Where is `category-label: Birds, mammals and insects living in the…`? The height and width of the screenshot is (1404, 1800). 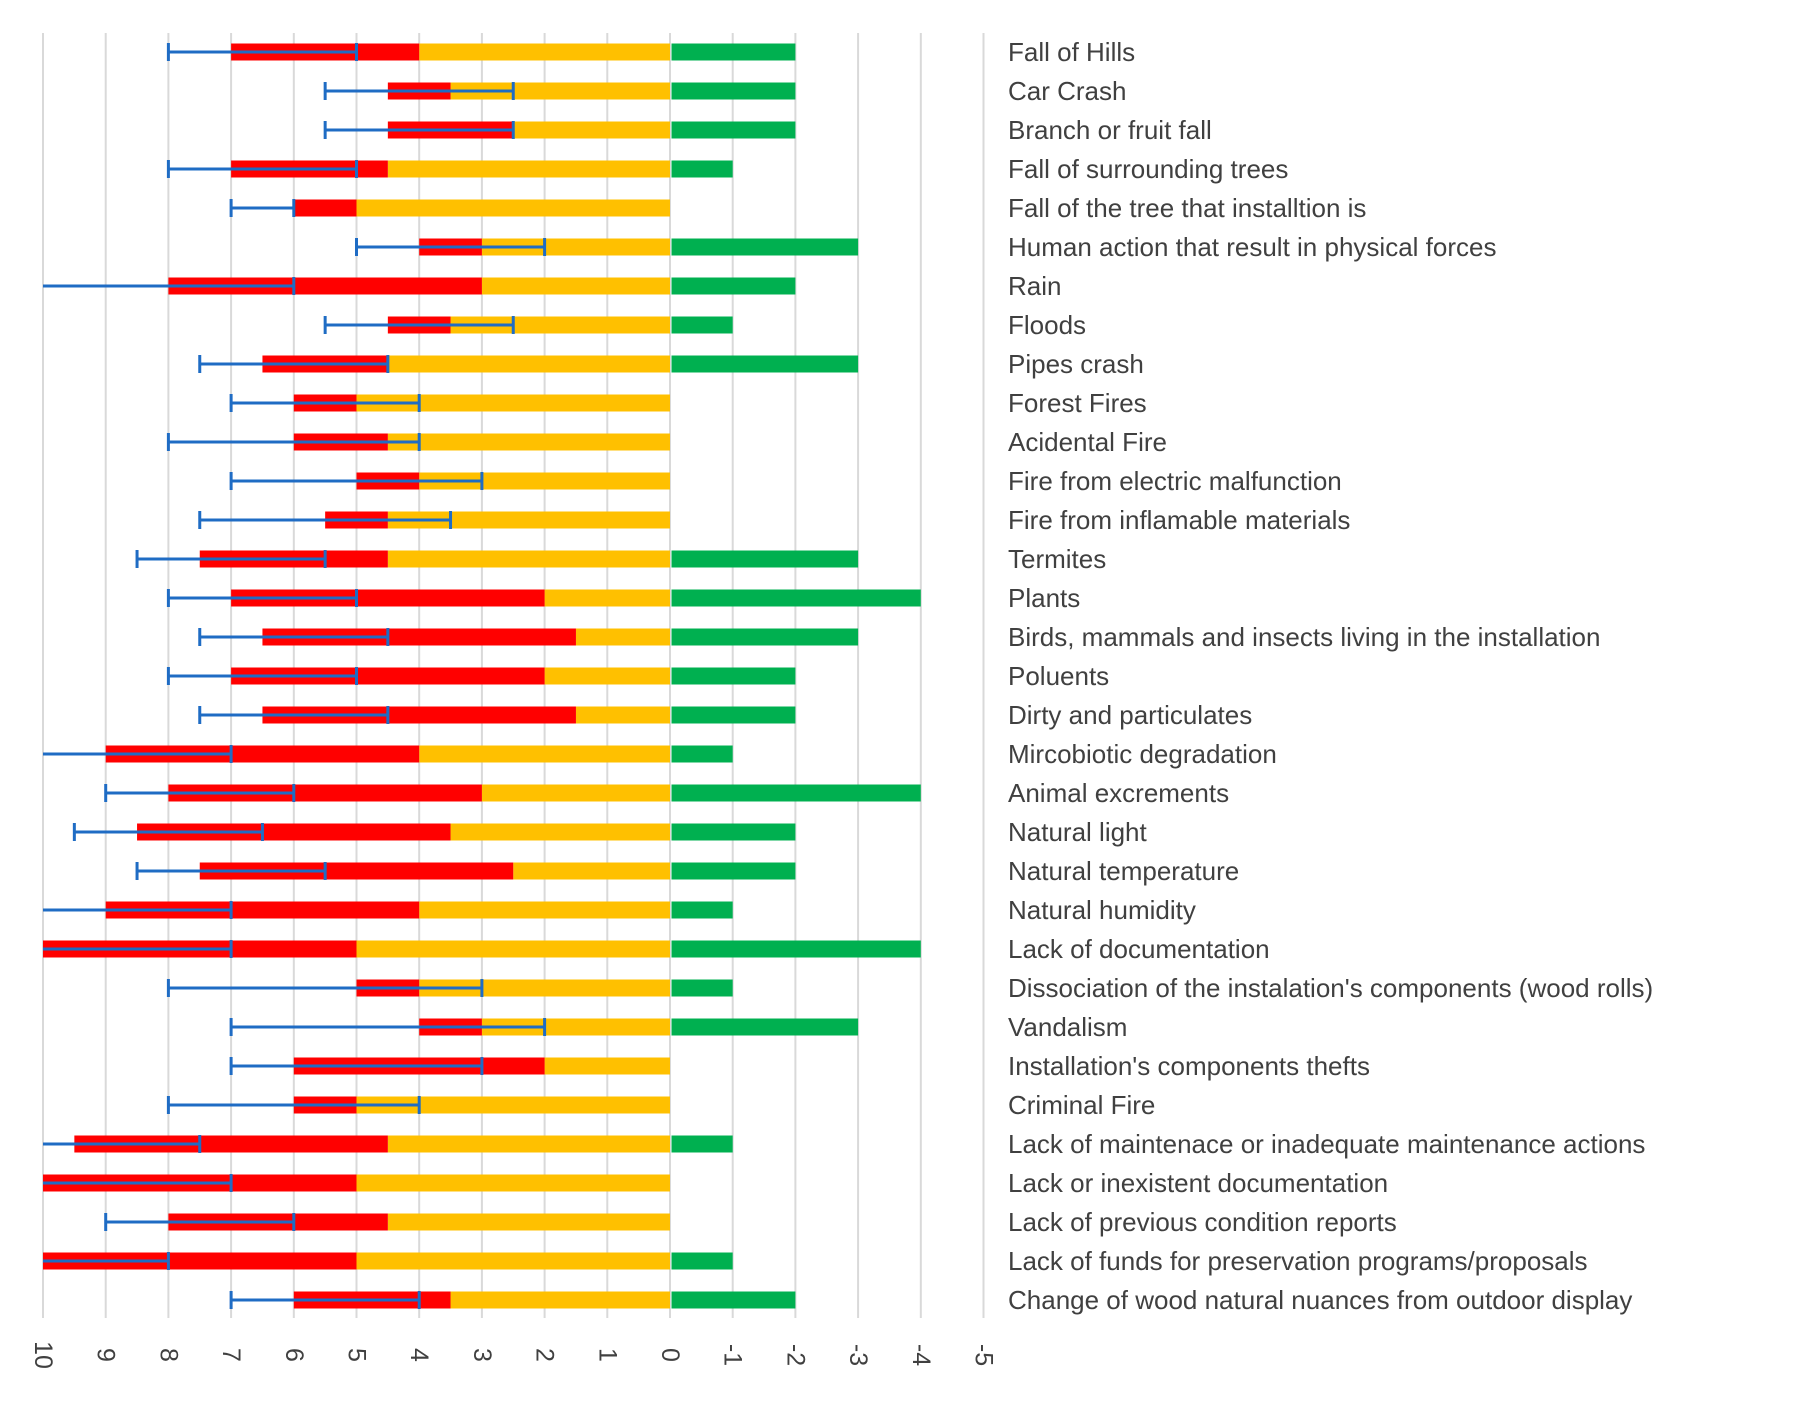 category-label: Birds, mammals and insects living in the… is located at coordinates (1304, 637).